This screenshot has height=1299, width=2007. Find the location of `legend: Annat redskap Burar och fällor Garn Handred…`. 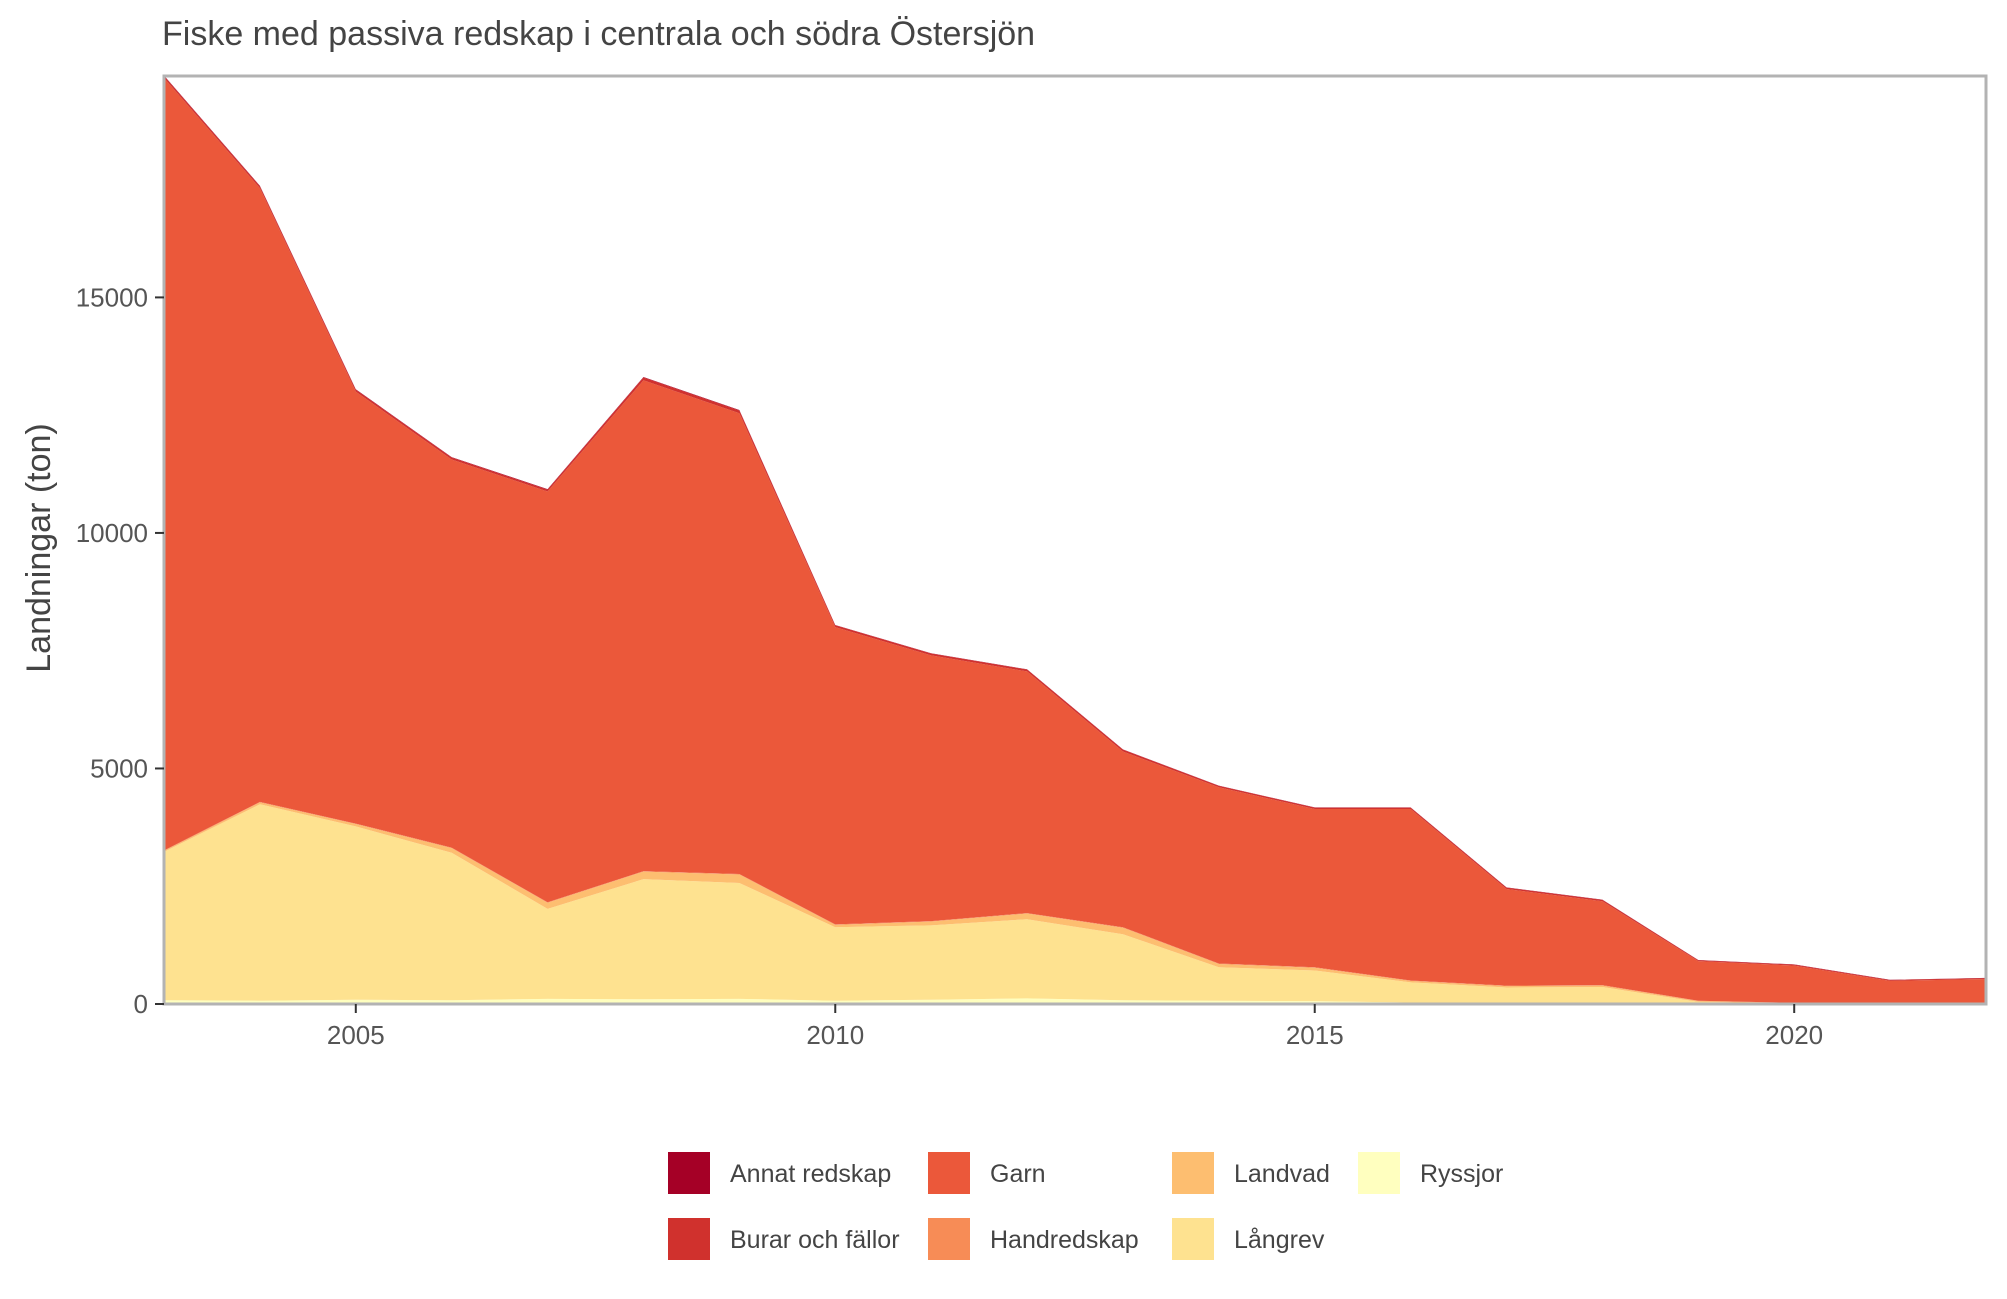

legend: Annat redskap Burar och fällor Garn Handred… is located at coordinates (1085, 1206).